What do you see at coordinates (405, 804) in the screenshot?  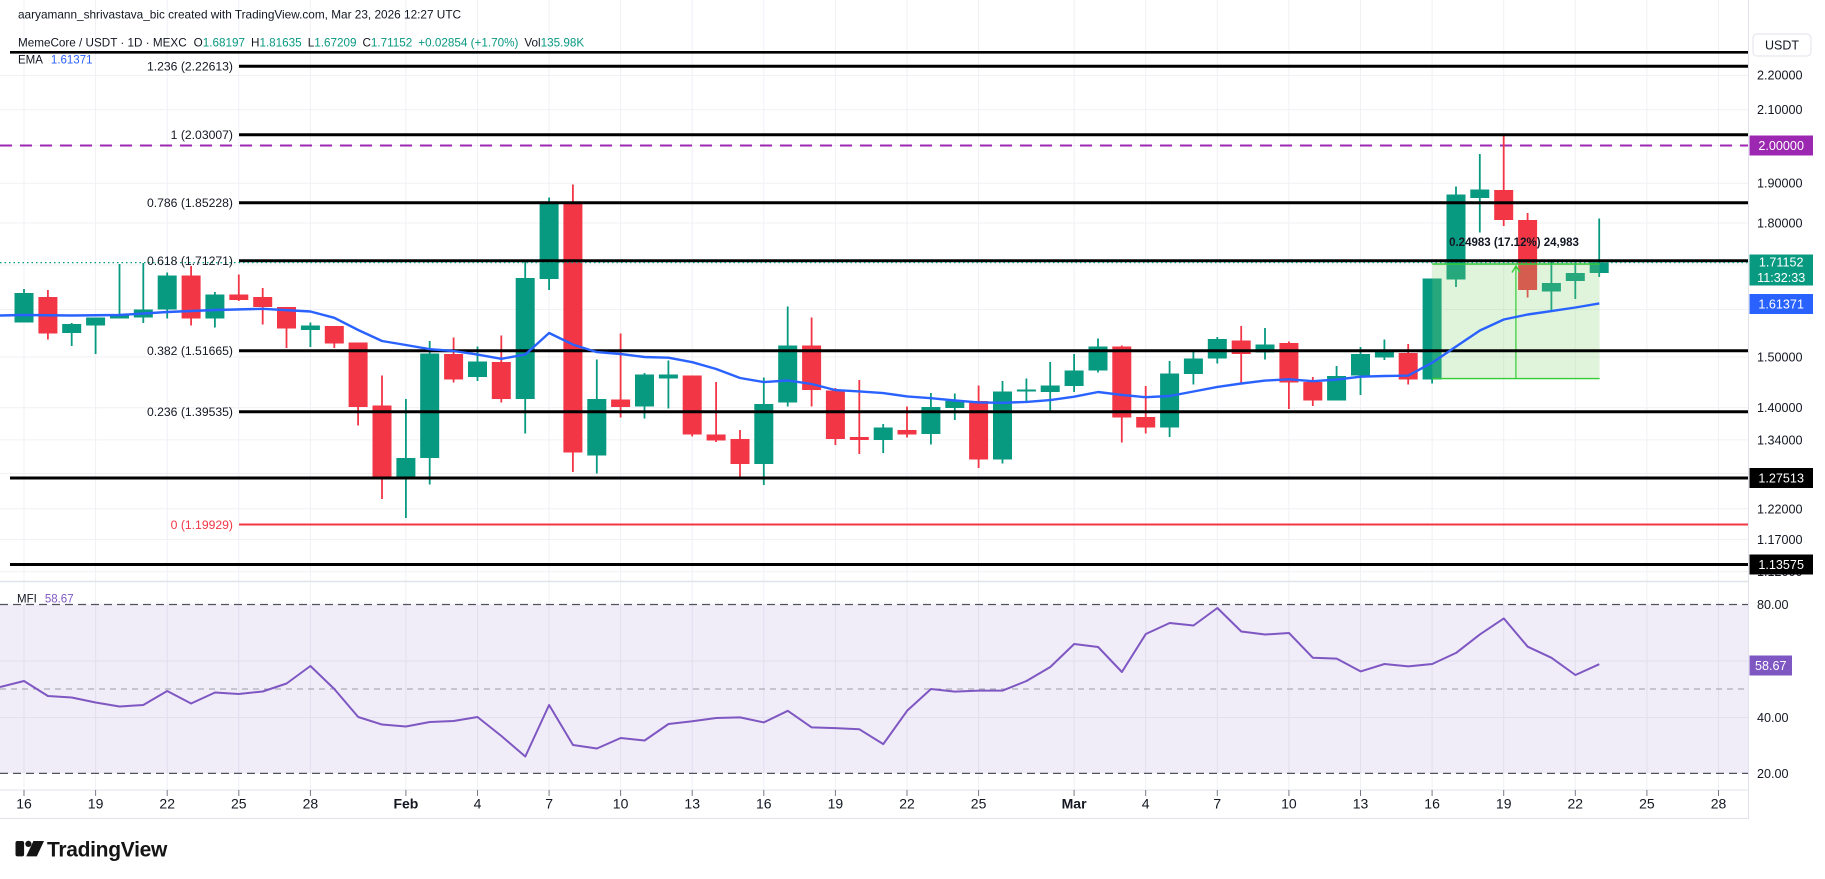 I see `svg-text: Feb` at bounding box center [405, 804].